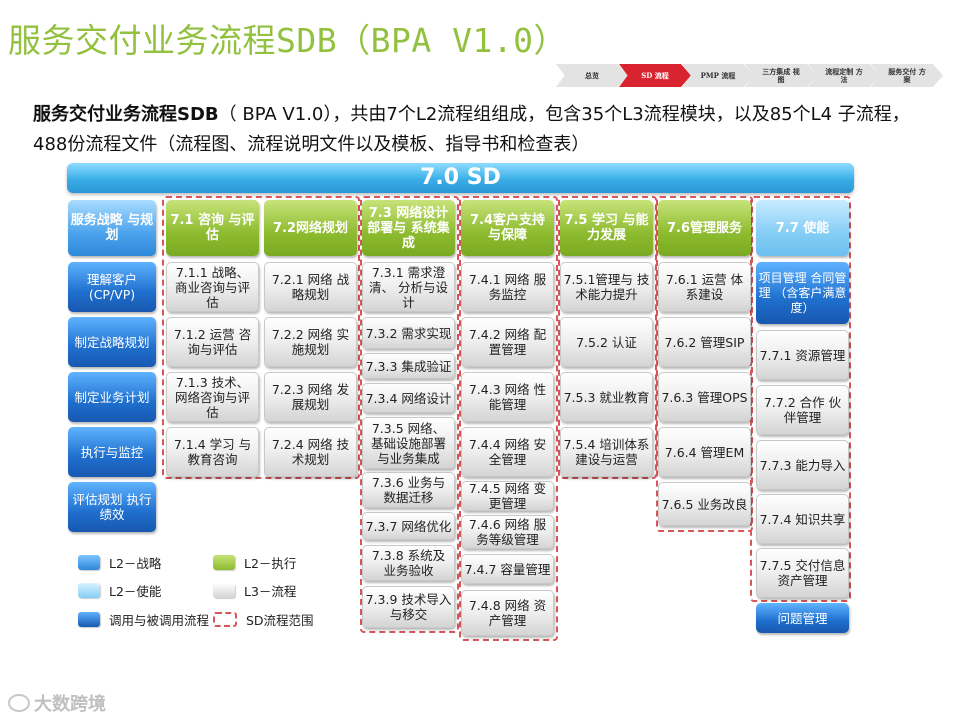 This screenshot has width=960, height=720. What do you see at coordinates (802, 355) in the screenshot?
I see `process-7-7-1: 7.7.1 资源管理` at bounding box center [802, 355].